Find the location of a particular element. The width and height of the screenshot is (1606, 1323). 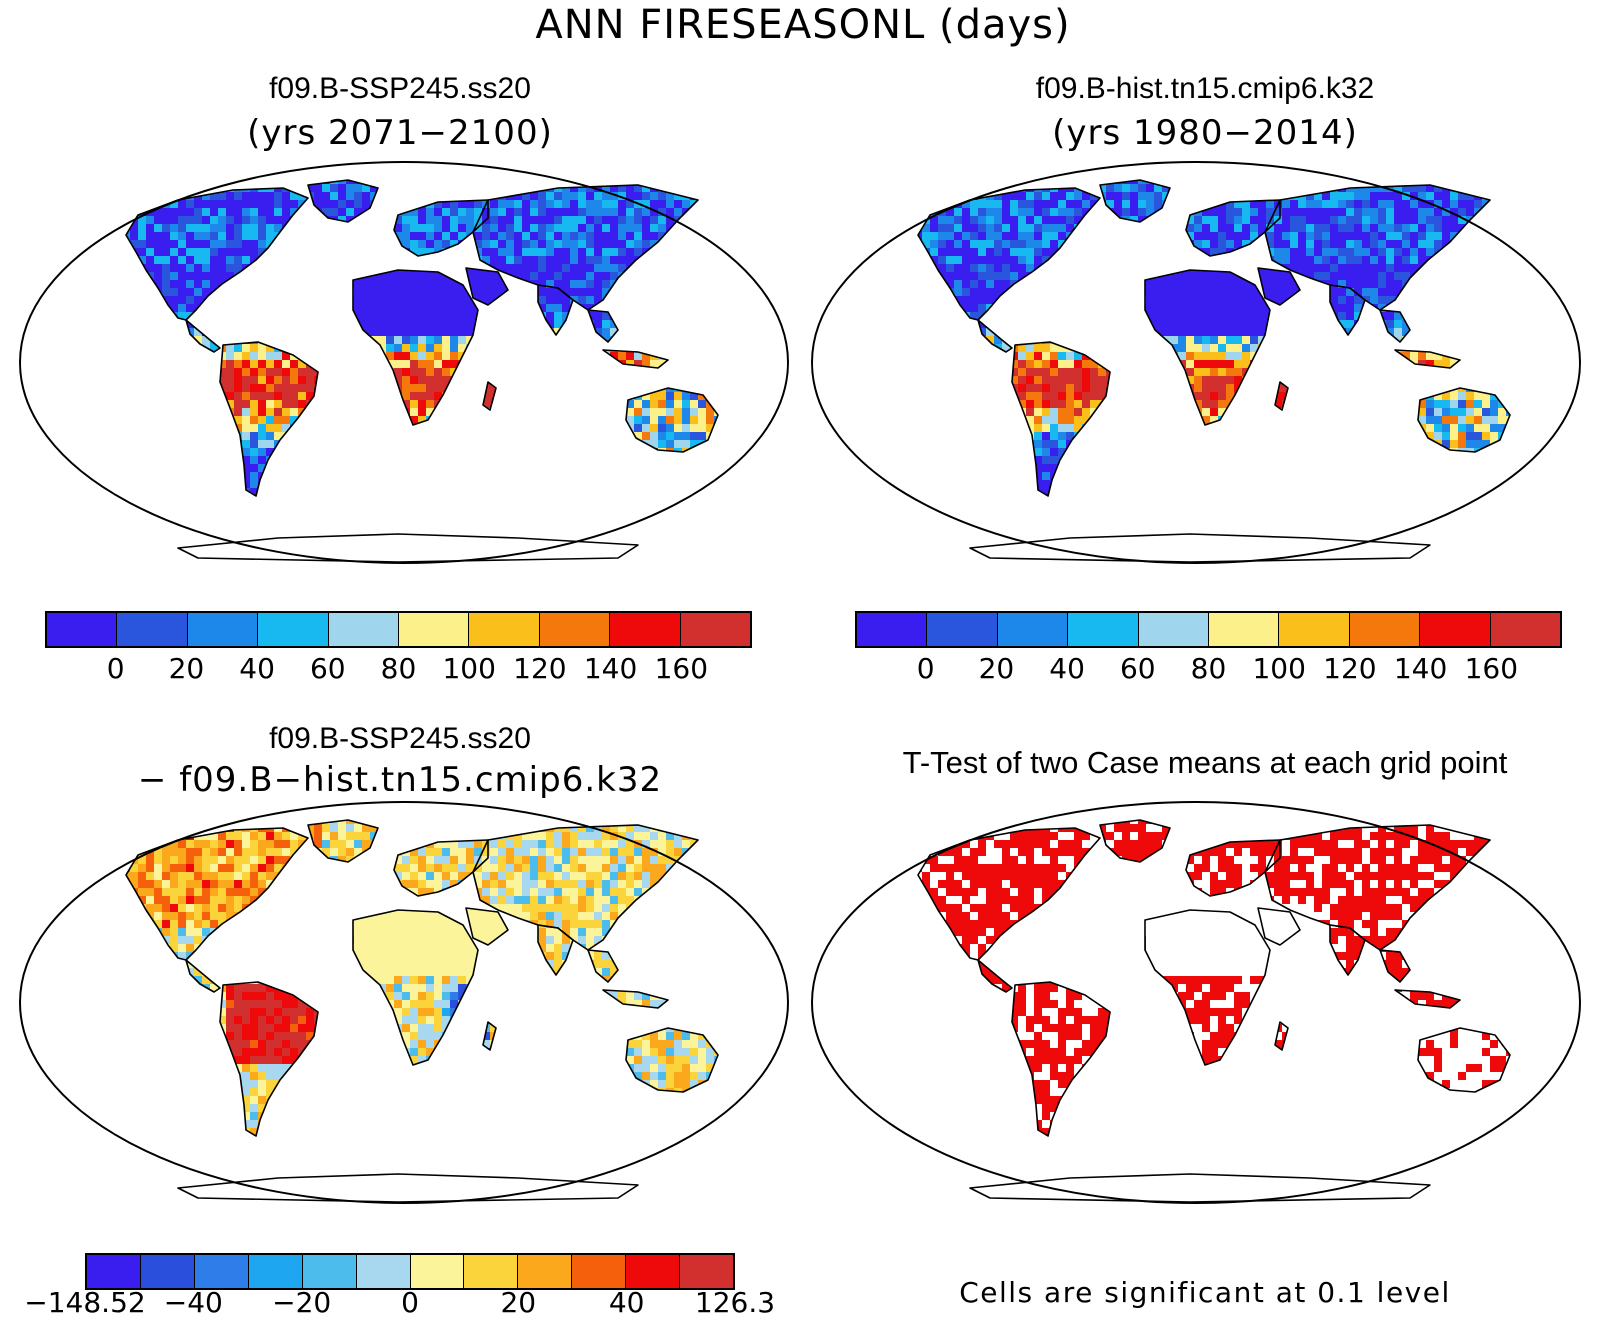

colorbar-bottom-left is located at coordinates (410, 1271).